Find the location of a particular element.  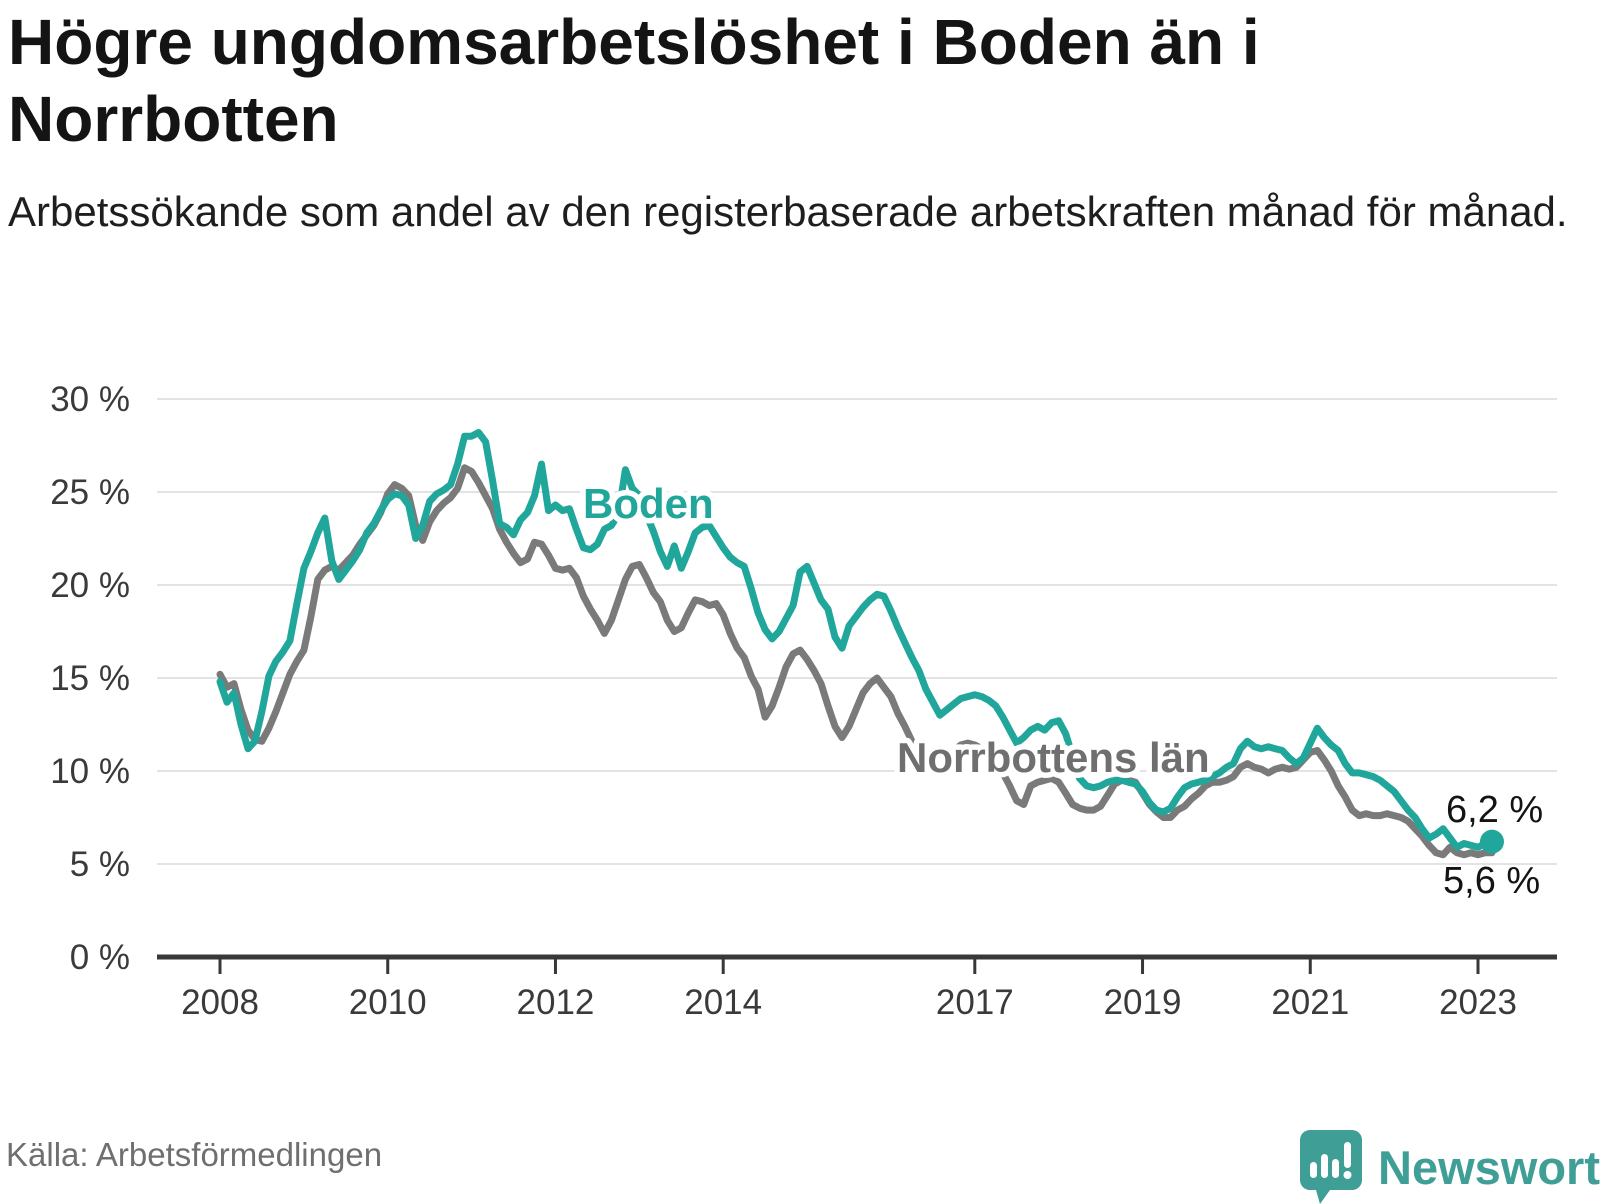

brand-name: Newsworthy is located at coordinates (1489, 1167).